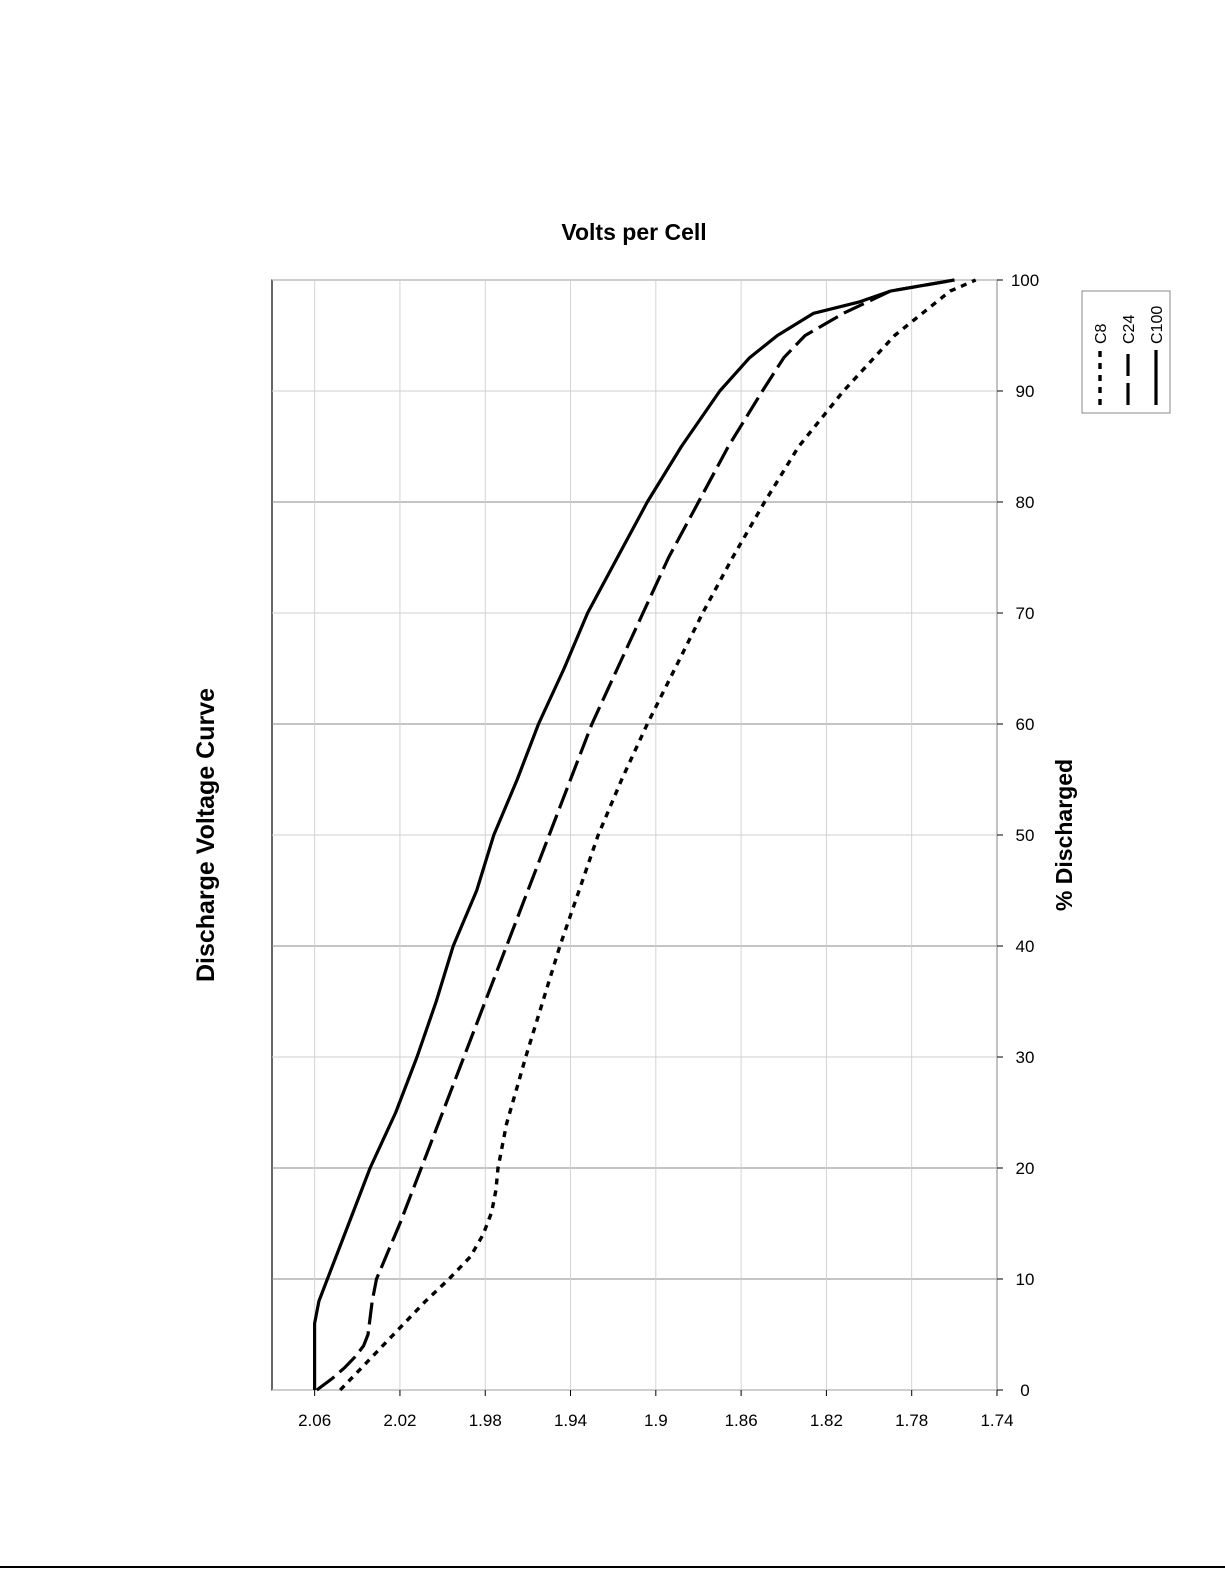  I want to click on y-tick-label: 2.06, so click(314, 1420).